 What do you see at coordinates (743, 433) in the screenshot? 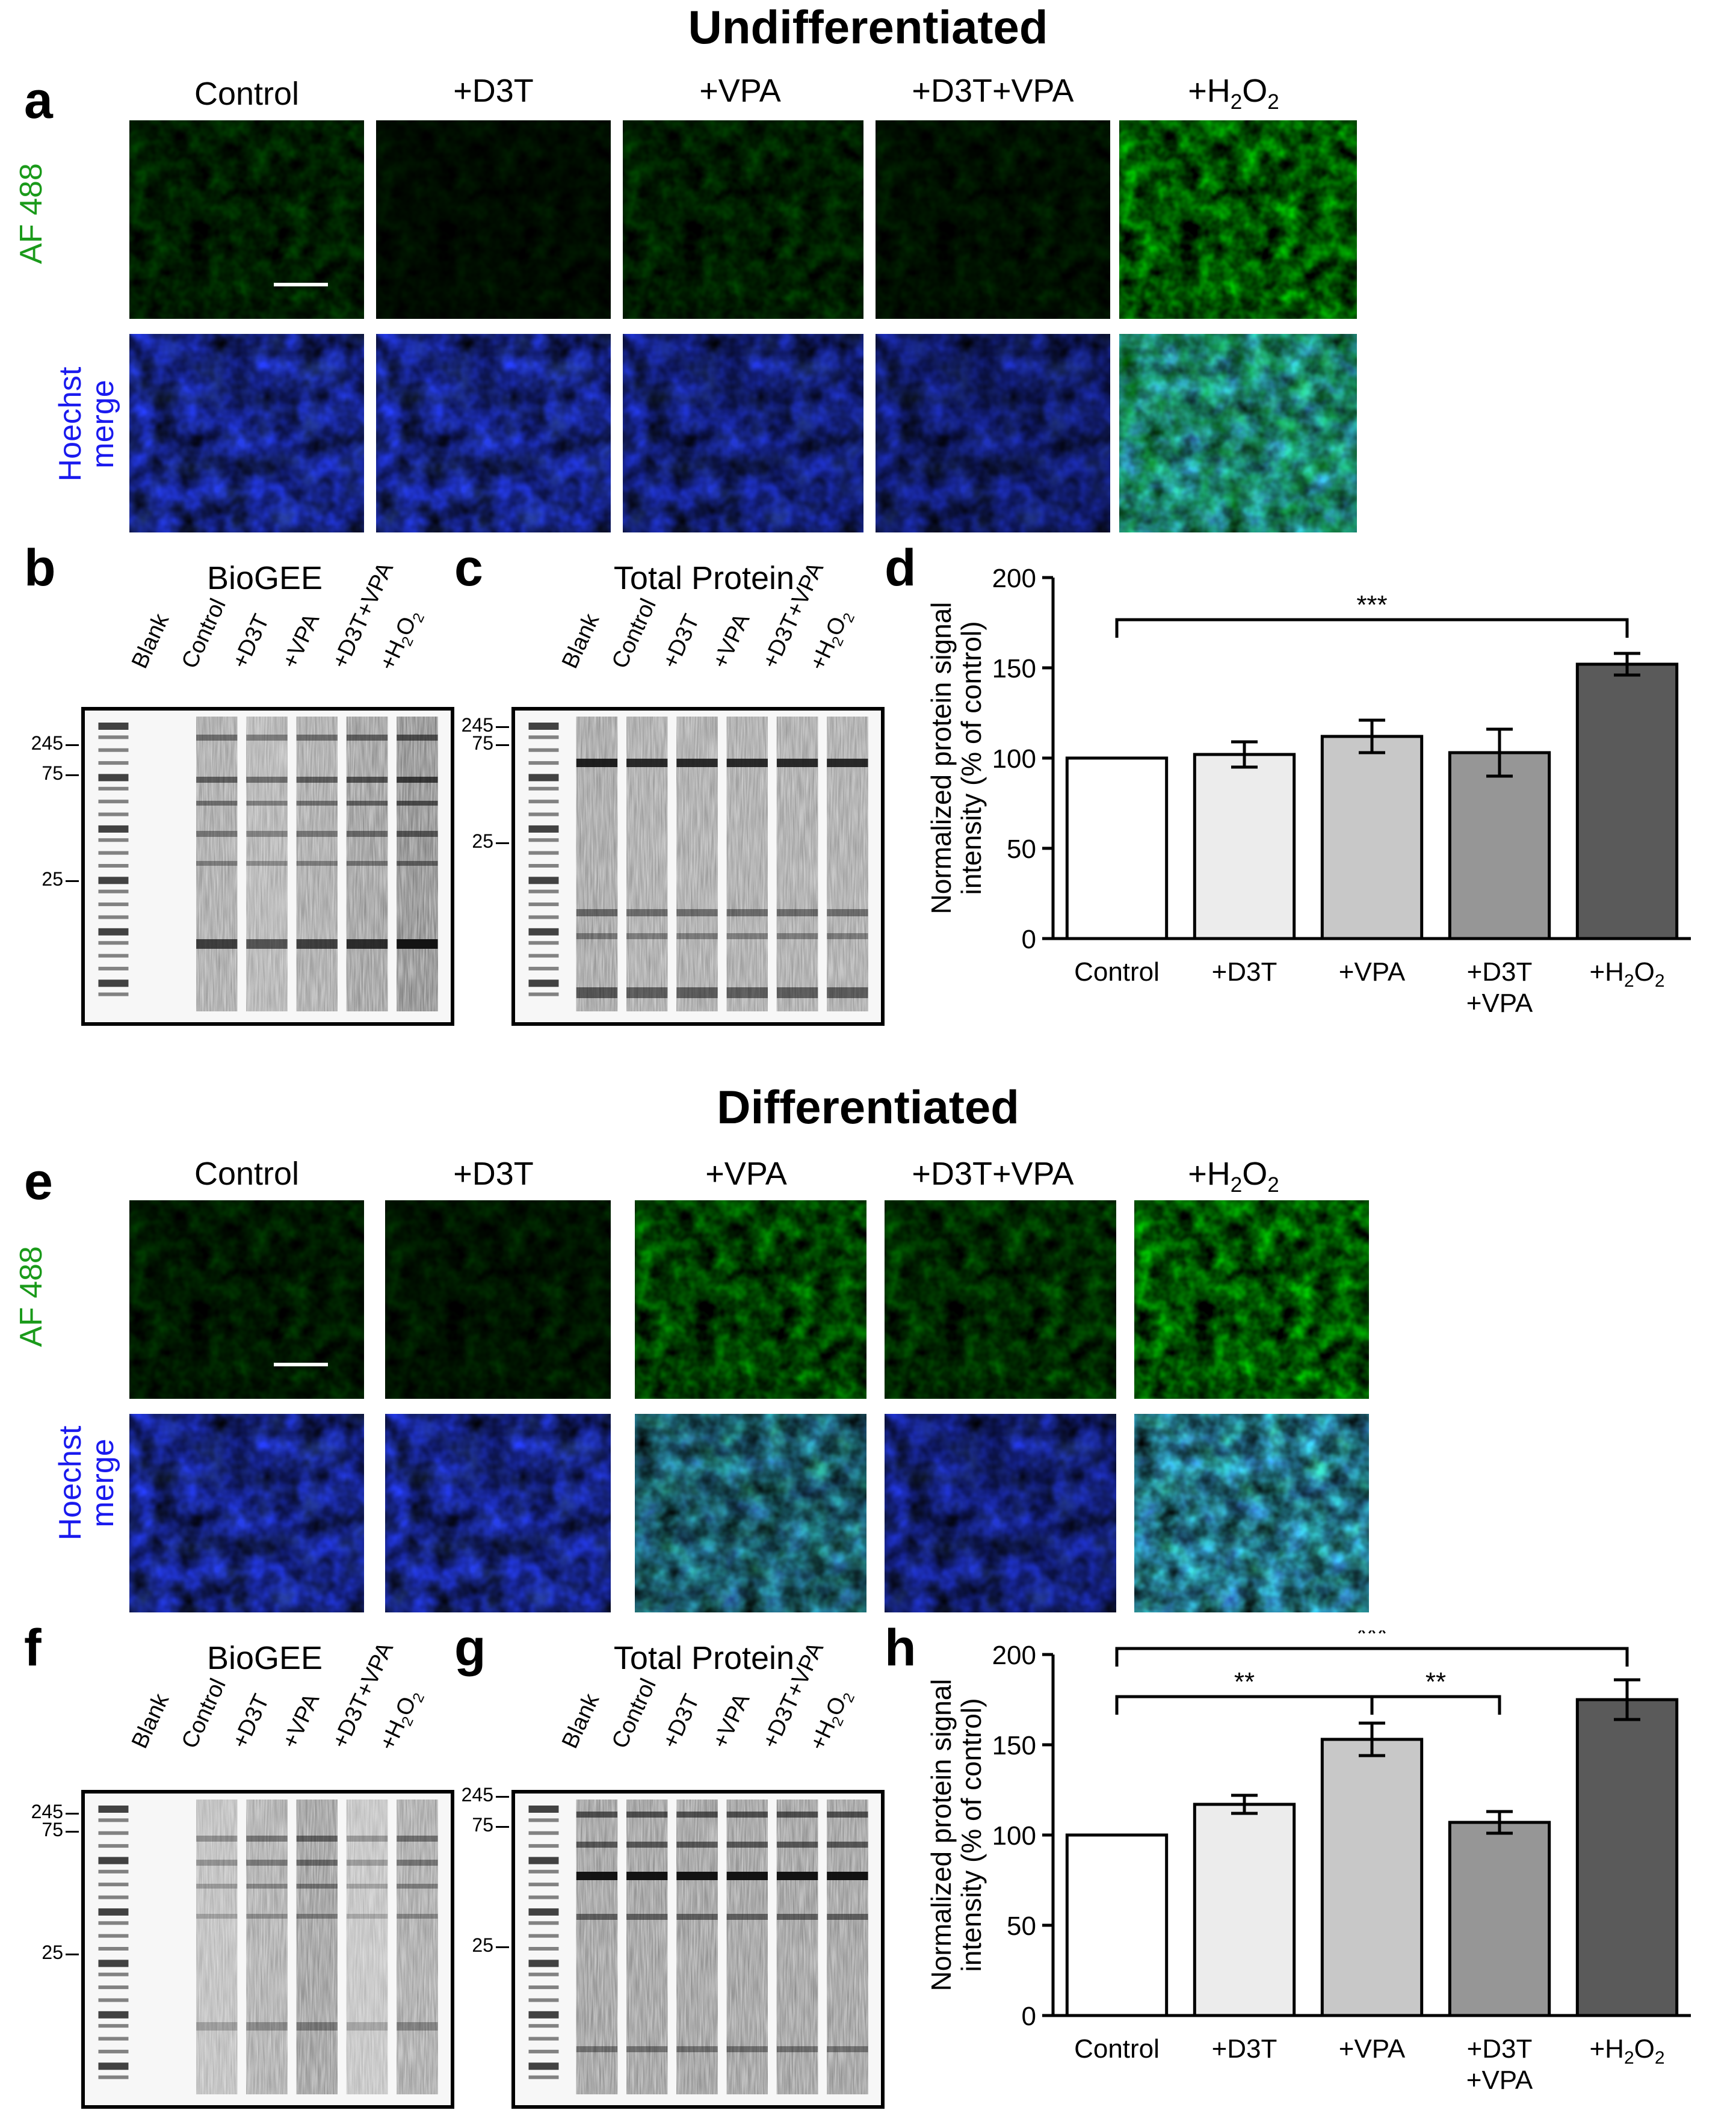
I see `micrograph-merge-undiff-vpa` at bounding box center [743, 433].